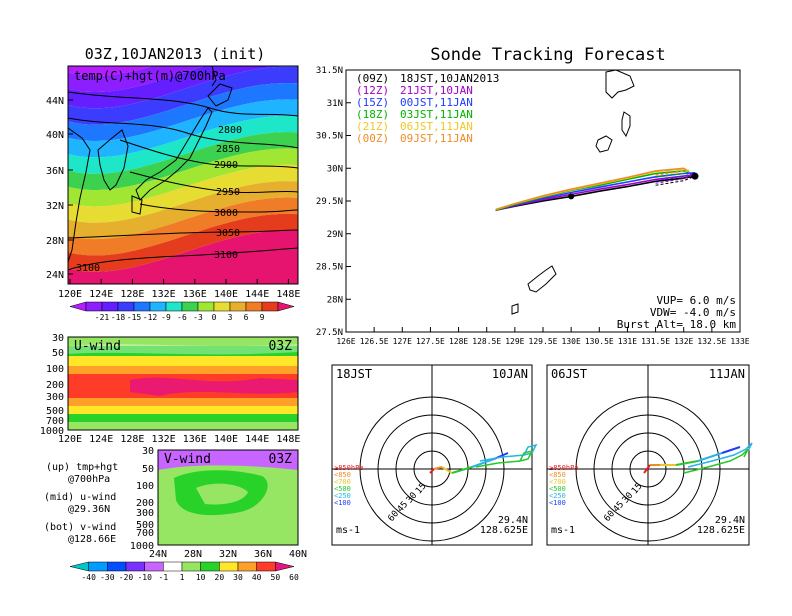  What do you see at coordinates (348, 530) in the screenshot?
I see `hodo-unit: ms-1` at bounding box center [348, 530].